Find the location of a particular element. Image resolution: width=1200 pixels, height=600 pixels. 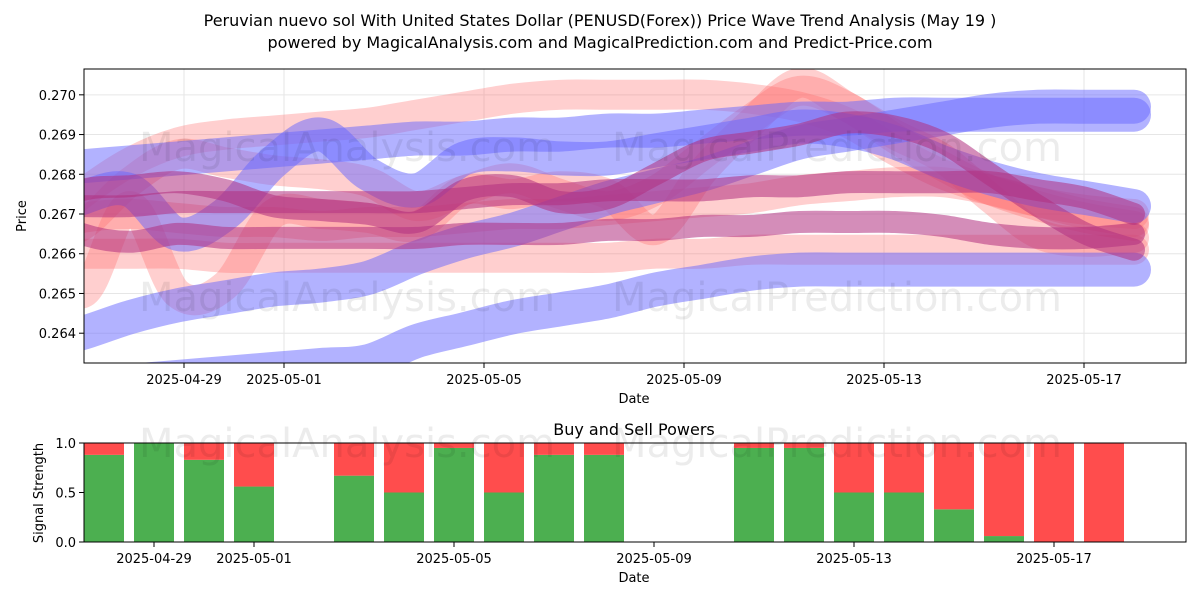

power-x-label: Date is located at coordinates (633, 578).